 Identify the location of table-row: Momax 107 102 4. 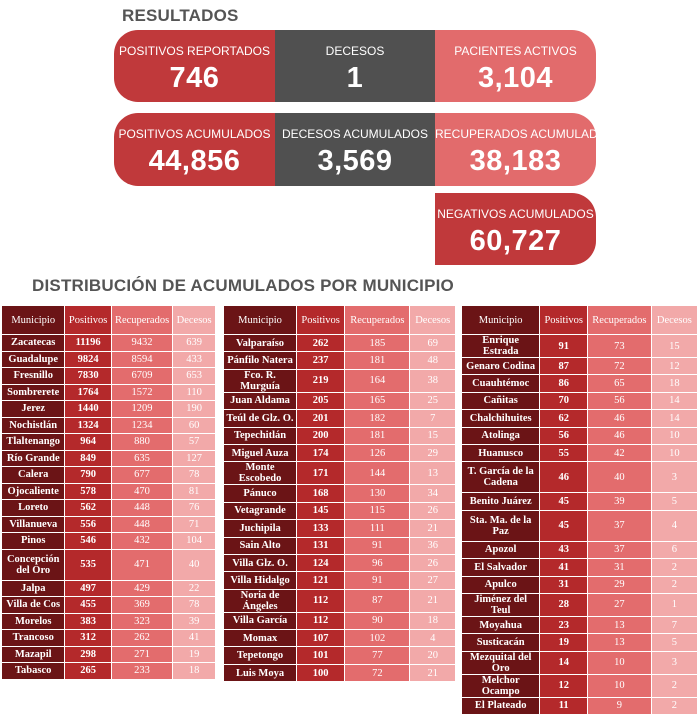
(340, 638).